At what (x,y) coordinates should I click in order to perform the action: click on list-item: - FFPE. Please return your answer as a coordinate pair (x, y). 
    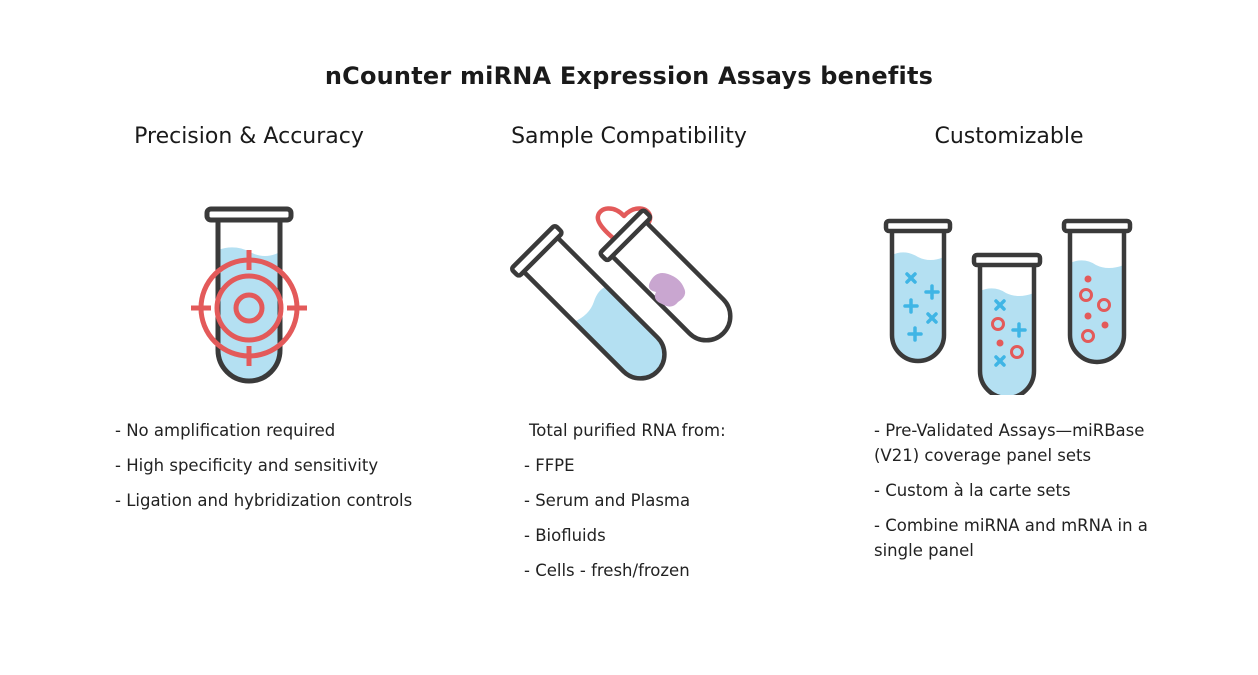
    Looking at the image, I should click on (549, 465).